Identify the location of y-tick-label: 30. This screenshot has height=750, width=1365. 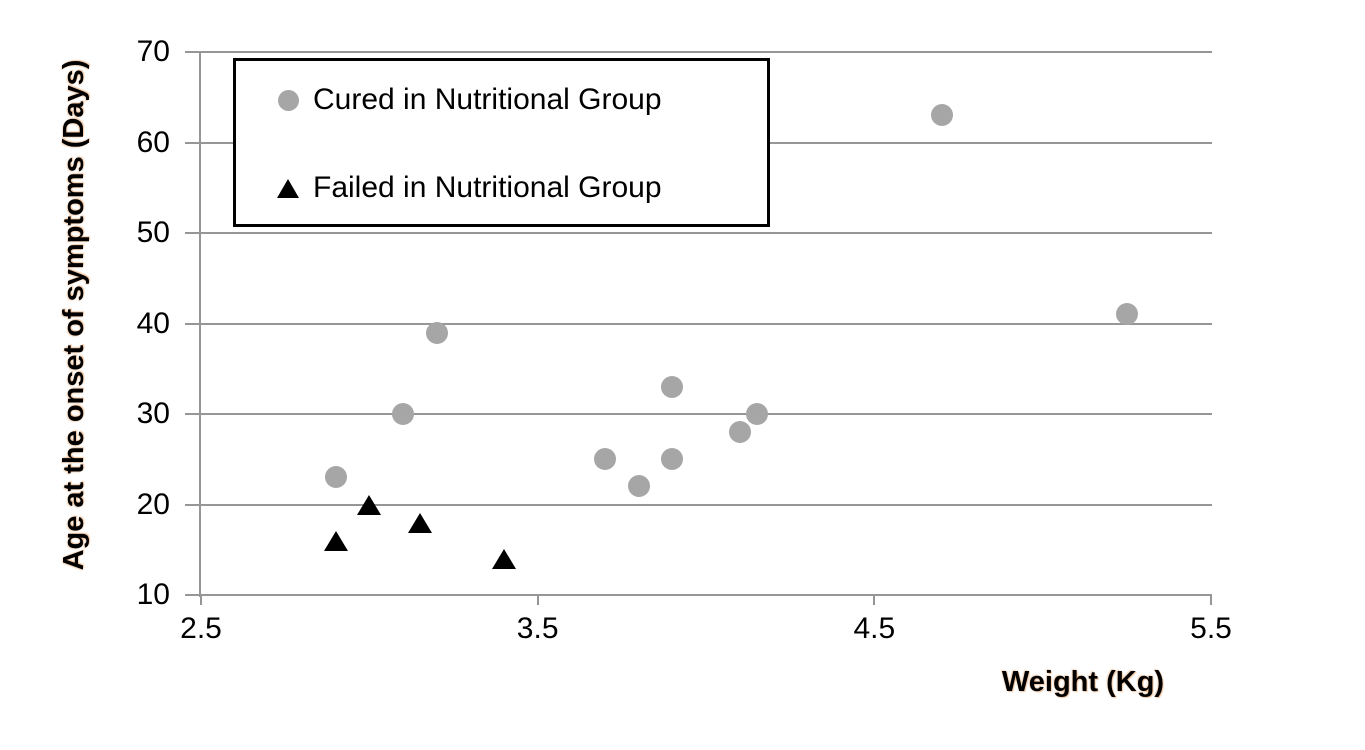
(153, 413).